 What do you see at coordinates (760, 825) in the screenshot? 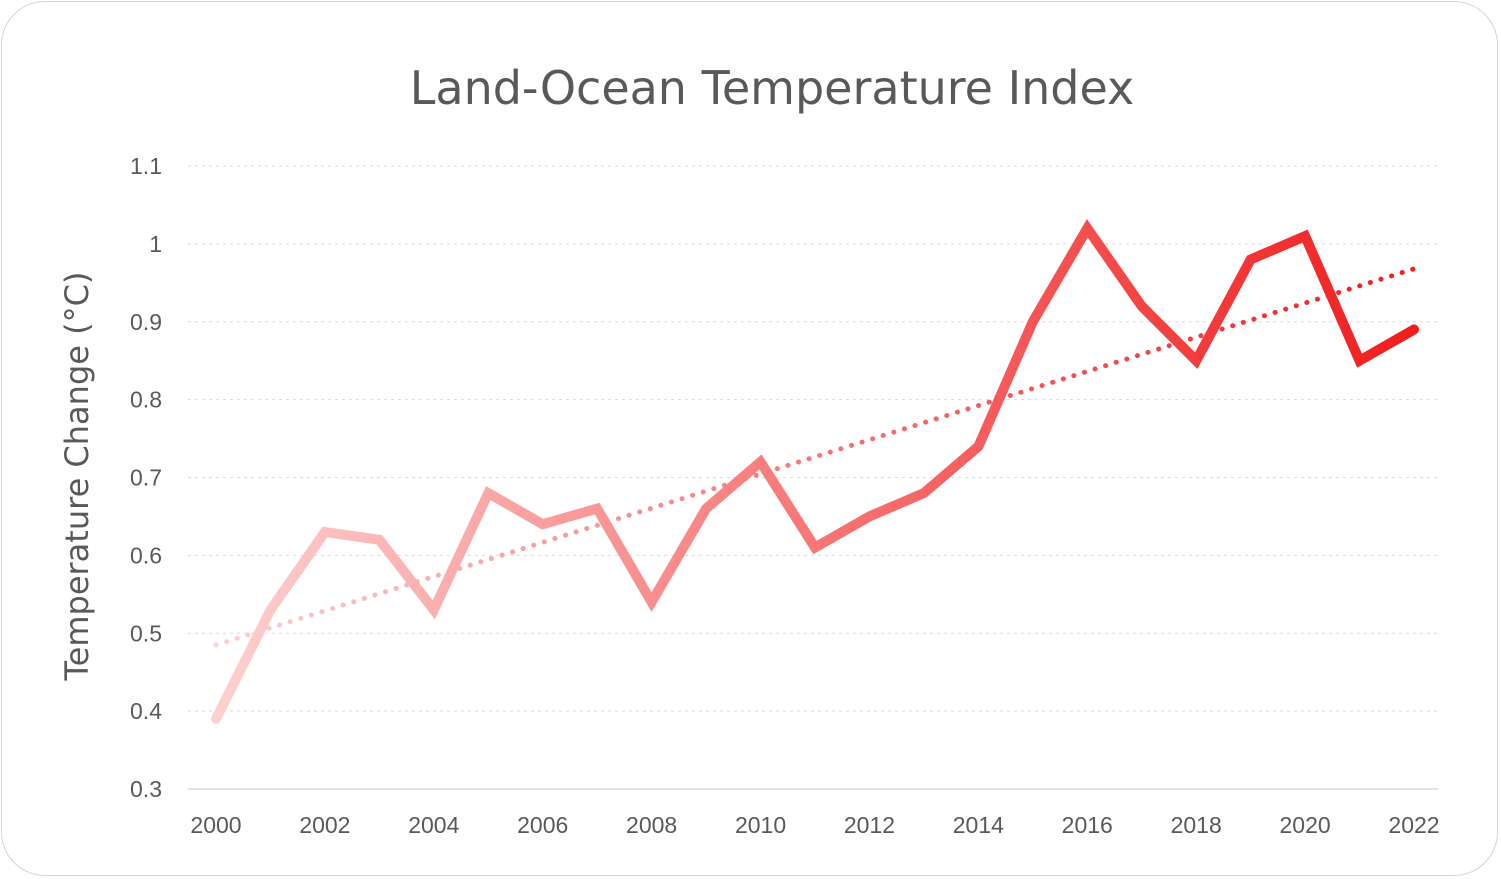
I see `x-tick-label: 2010` at bounding box center [760, 825].